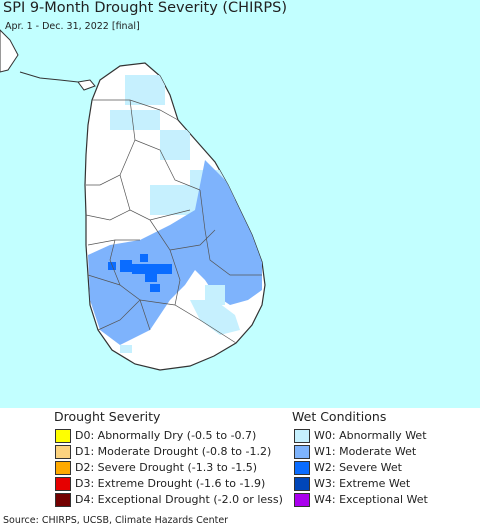 This screenshot has height=530, width=480. Describe the element at coordinates (358, 467) in the screenshot. I see `legend-label-w2: W2: Severe Wet` at that location.